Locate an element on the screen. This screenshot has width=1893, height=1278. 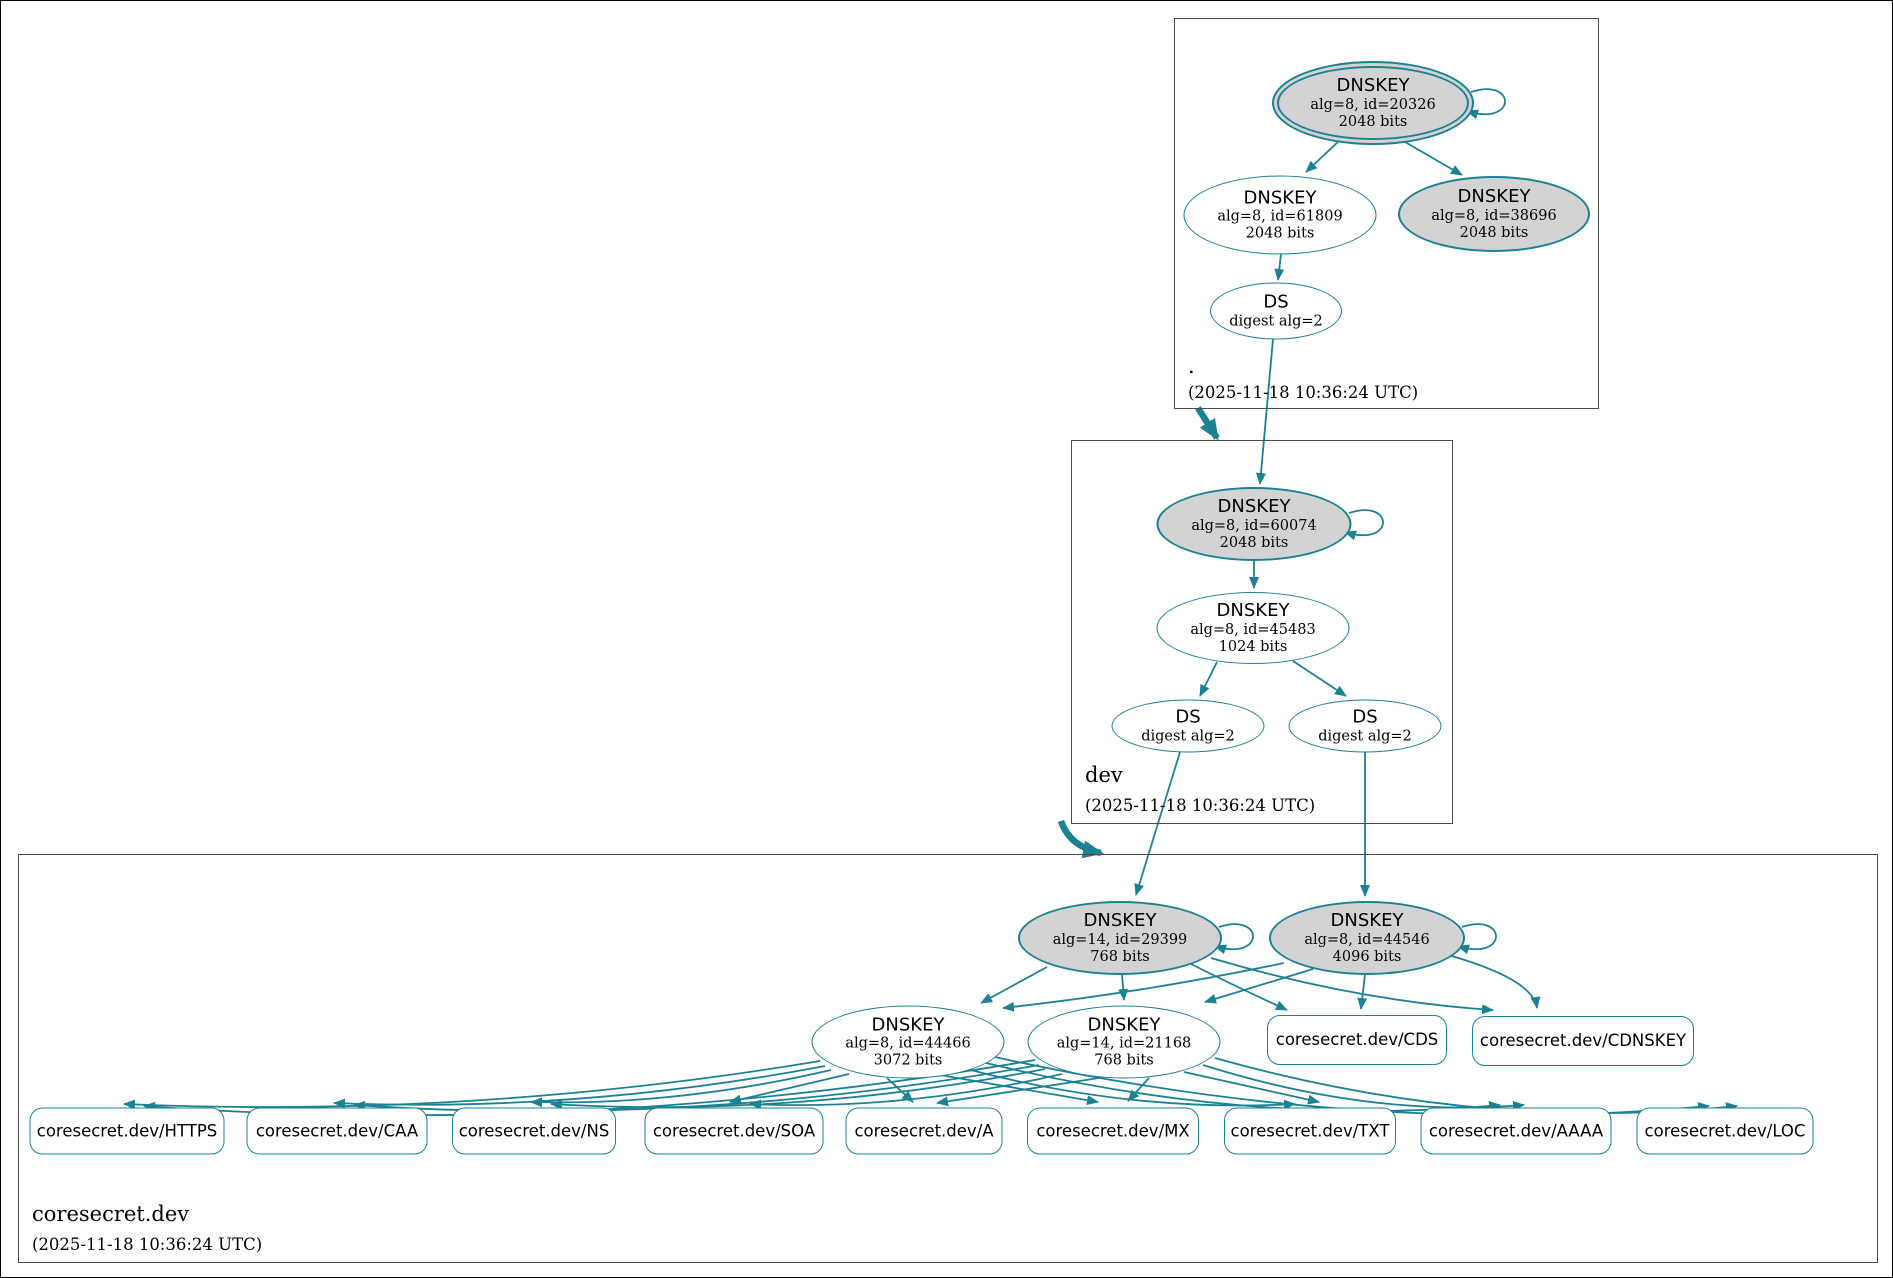
rrset-label: coresecret.dev/CDNSKEY is located at coordinates (1583, 1041).